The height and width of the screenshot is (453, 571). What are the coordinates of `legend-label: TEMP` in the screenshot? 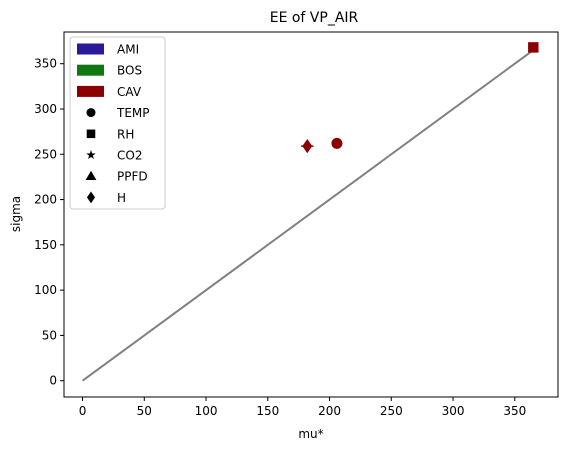 It's located at (133, 113).